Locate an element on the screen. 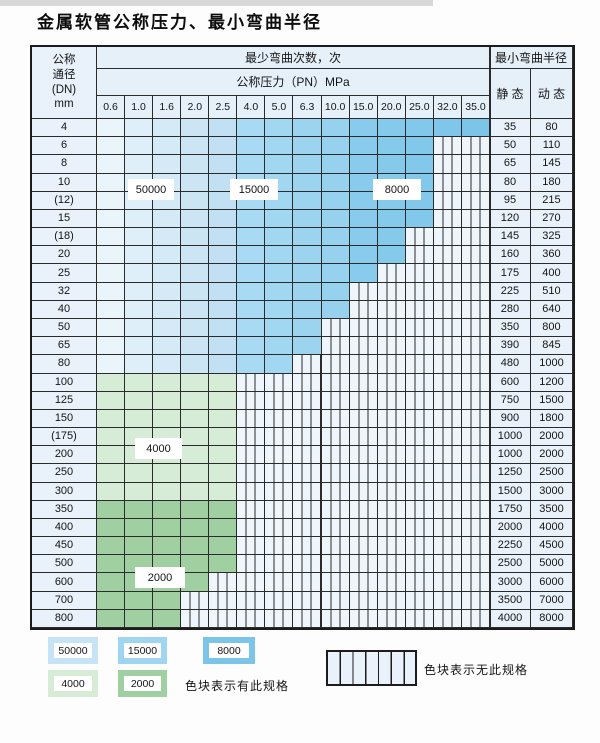 This screenshot has height=743, width=600. nominal-pressure-header: 公称压力（PN）MPa is located at coordinates (293, 82).